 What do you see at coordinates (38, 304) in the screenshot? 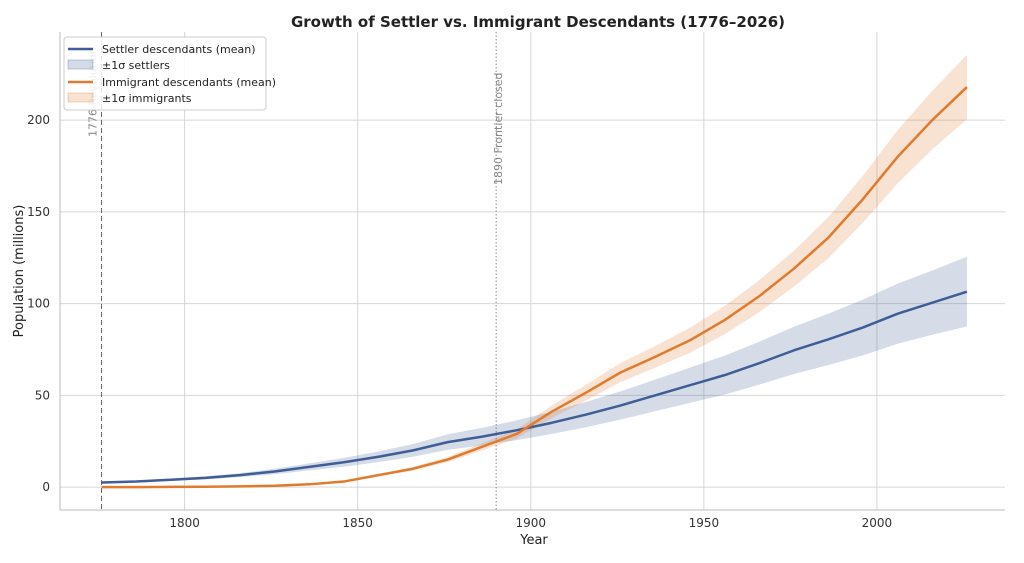
I see `y-tick-label: 100` at bounding box center [38, 304].